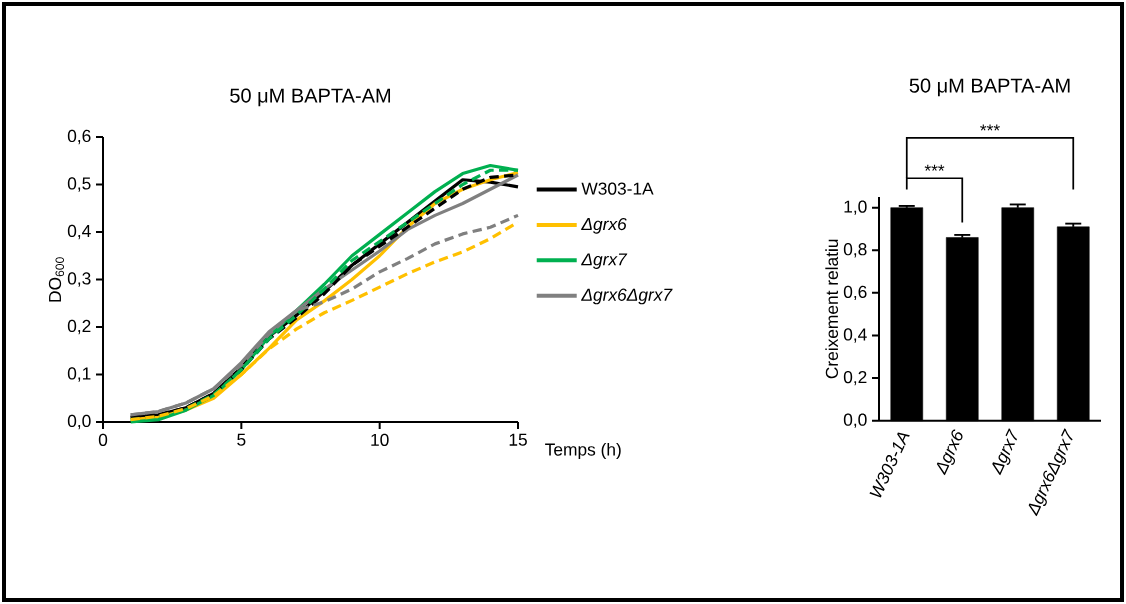  I want to click on x-tick-label: 0, so click(103, 439).